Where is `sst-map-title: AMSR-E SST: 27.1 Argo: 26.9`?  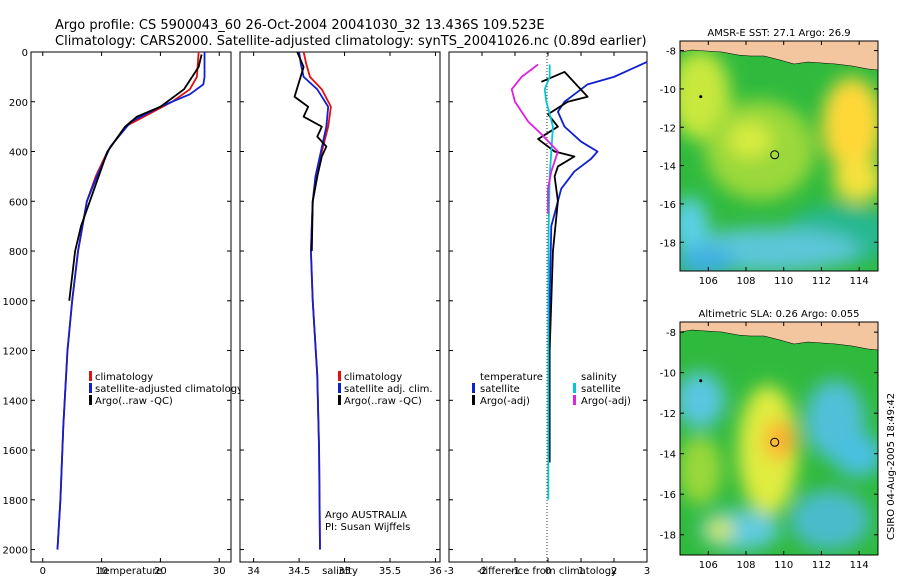 sst-map-title: AMSR-E SST: 27.1 Argo: 26.9 is located at coordinates (778, 33).